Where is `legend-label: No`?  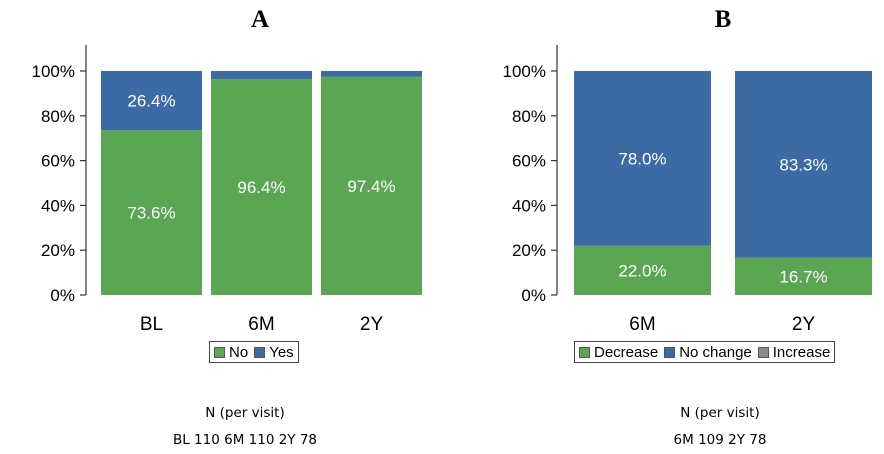 legend-label: No is located at coordinates (239, 352).